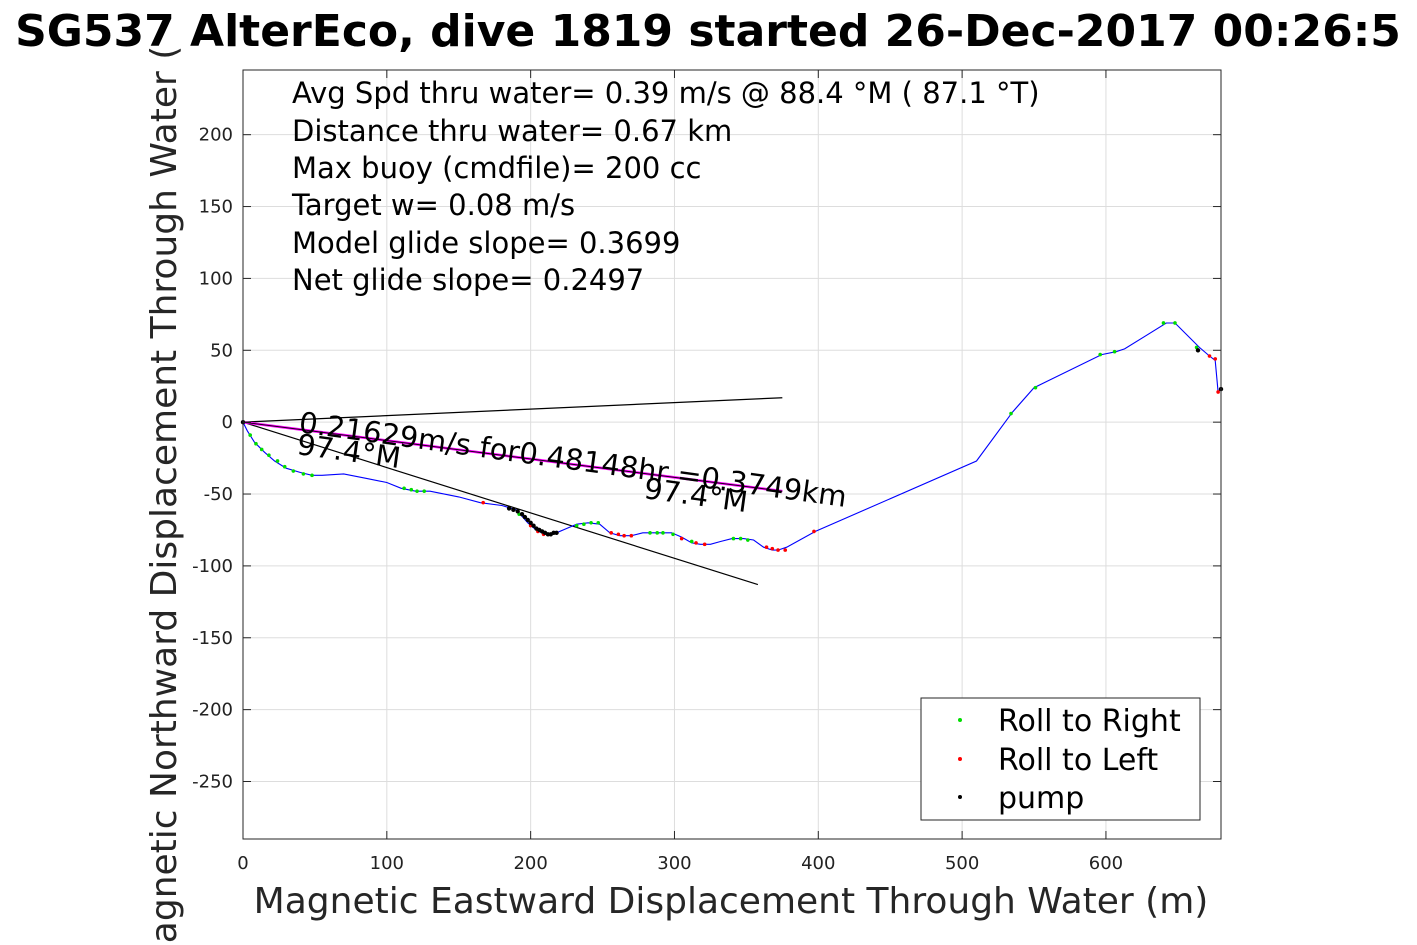 Image resolution: width=1417 pixels, height=945 pixels. What do you see at coordinates (433, 205) in the screenshot?
I see `stat-target-w: Target w= 0.08 m/s` at bounding box center [433, 205].